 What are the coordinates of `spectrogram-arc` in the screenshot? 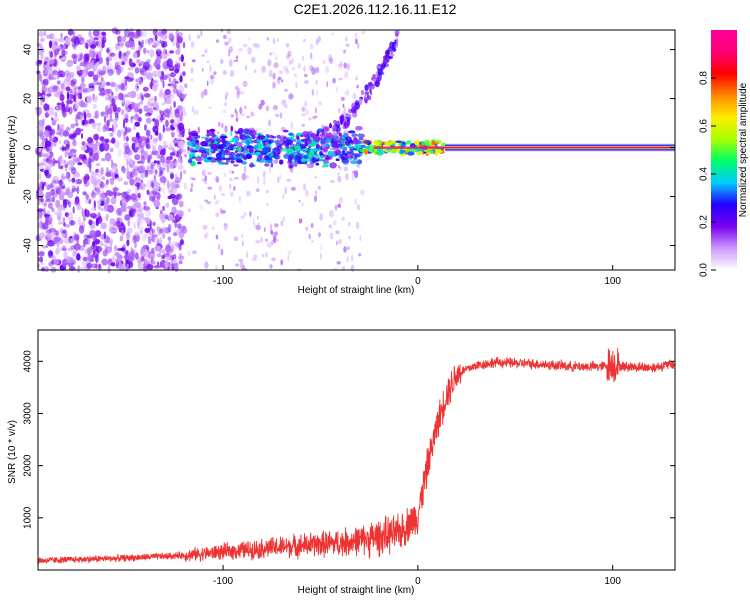 It's located at (347, 91).